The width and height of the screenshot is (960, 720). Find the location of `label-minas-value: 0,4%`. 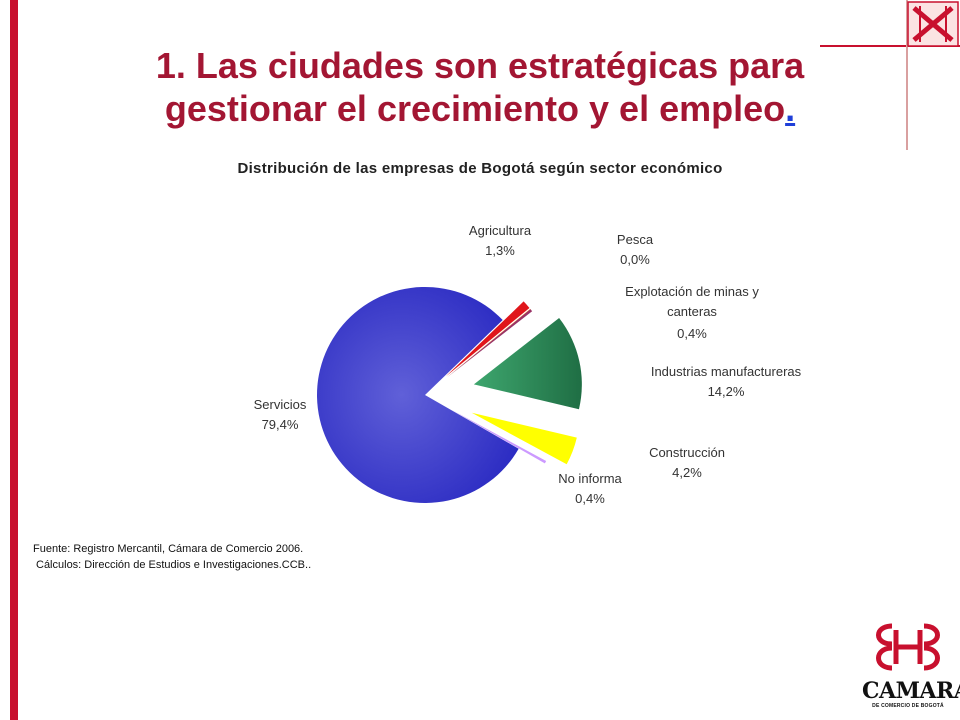

label-minas-value: 0,4% is located at coordinates (692, 333).